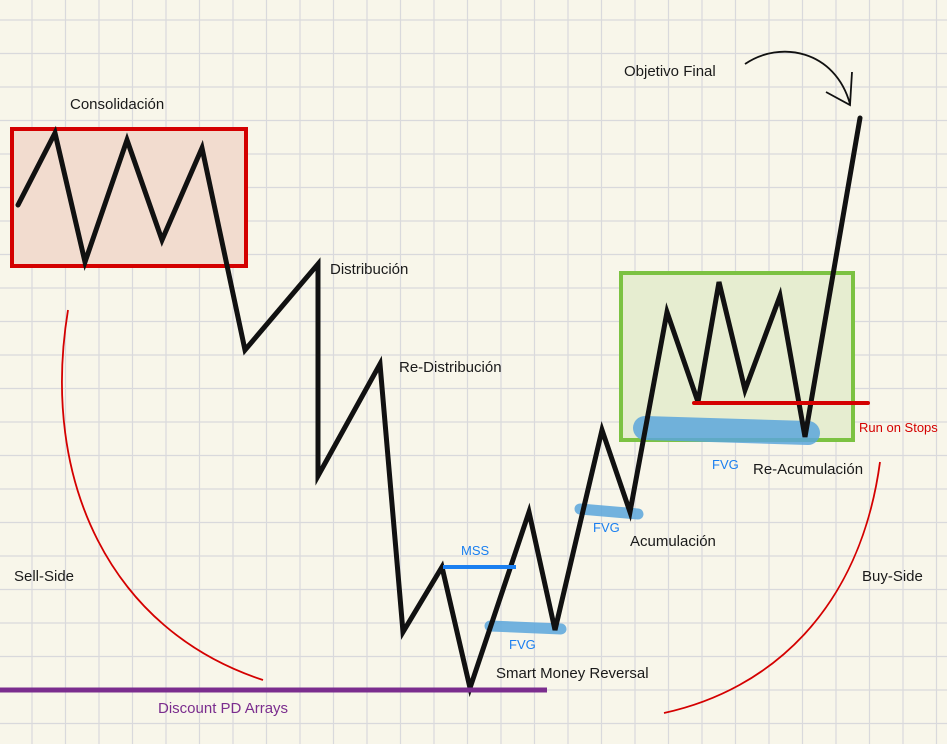  Describe the element at coordinates (898, 427) in the screenshot. I see `label-run-on-stops: Run on Stops` at that location.